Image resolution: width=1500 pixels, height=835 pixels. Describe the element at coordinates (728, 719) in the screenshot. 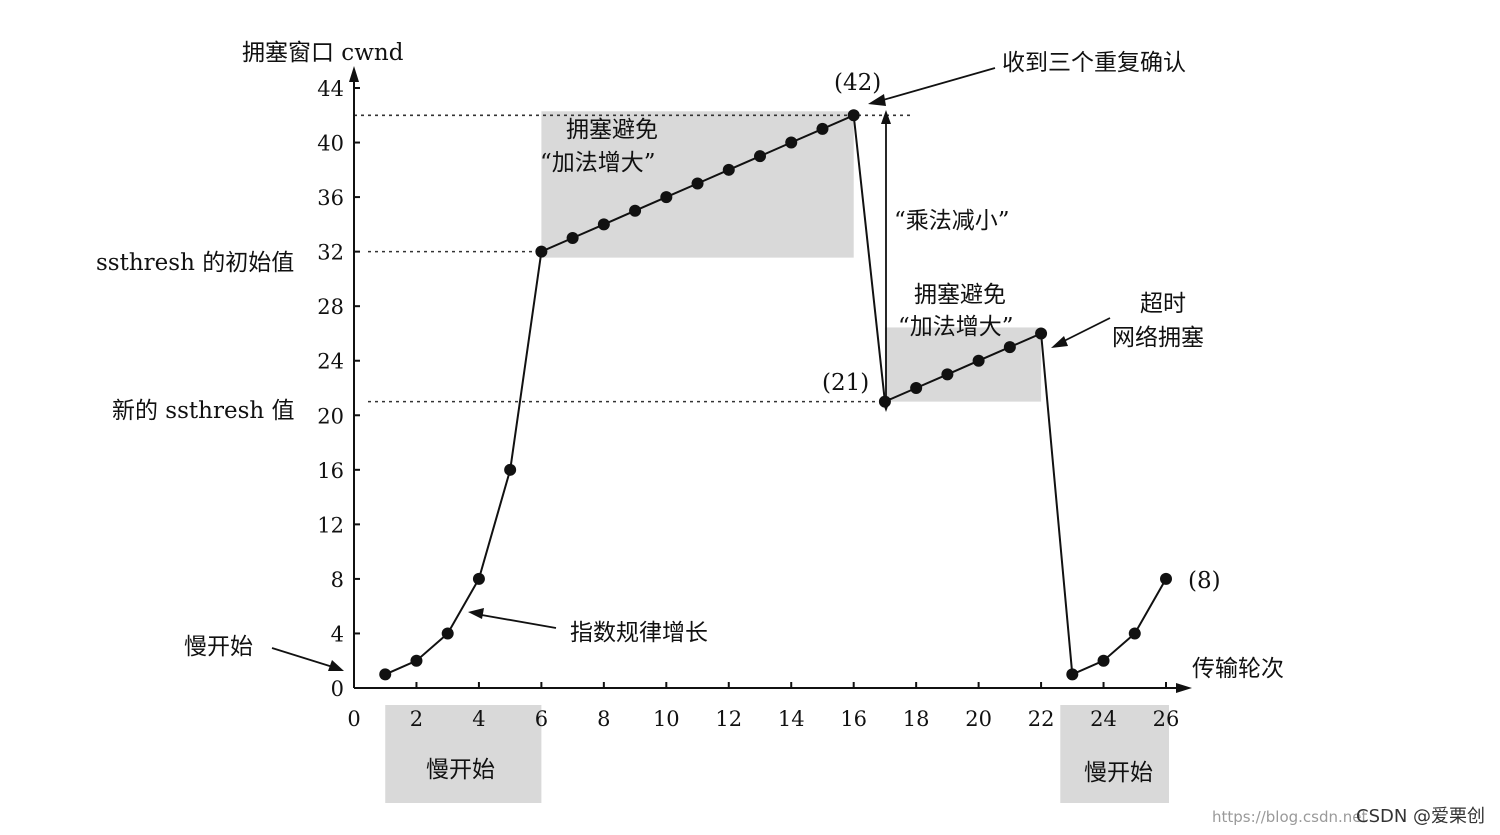

I see `x-tick-label: 12` at that location.